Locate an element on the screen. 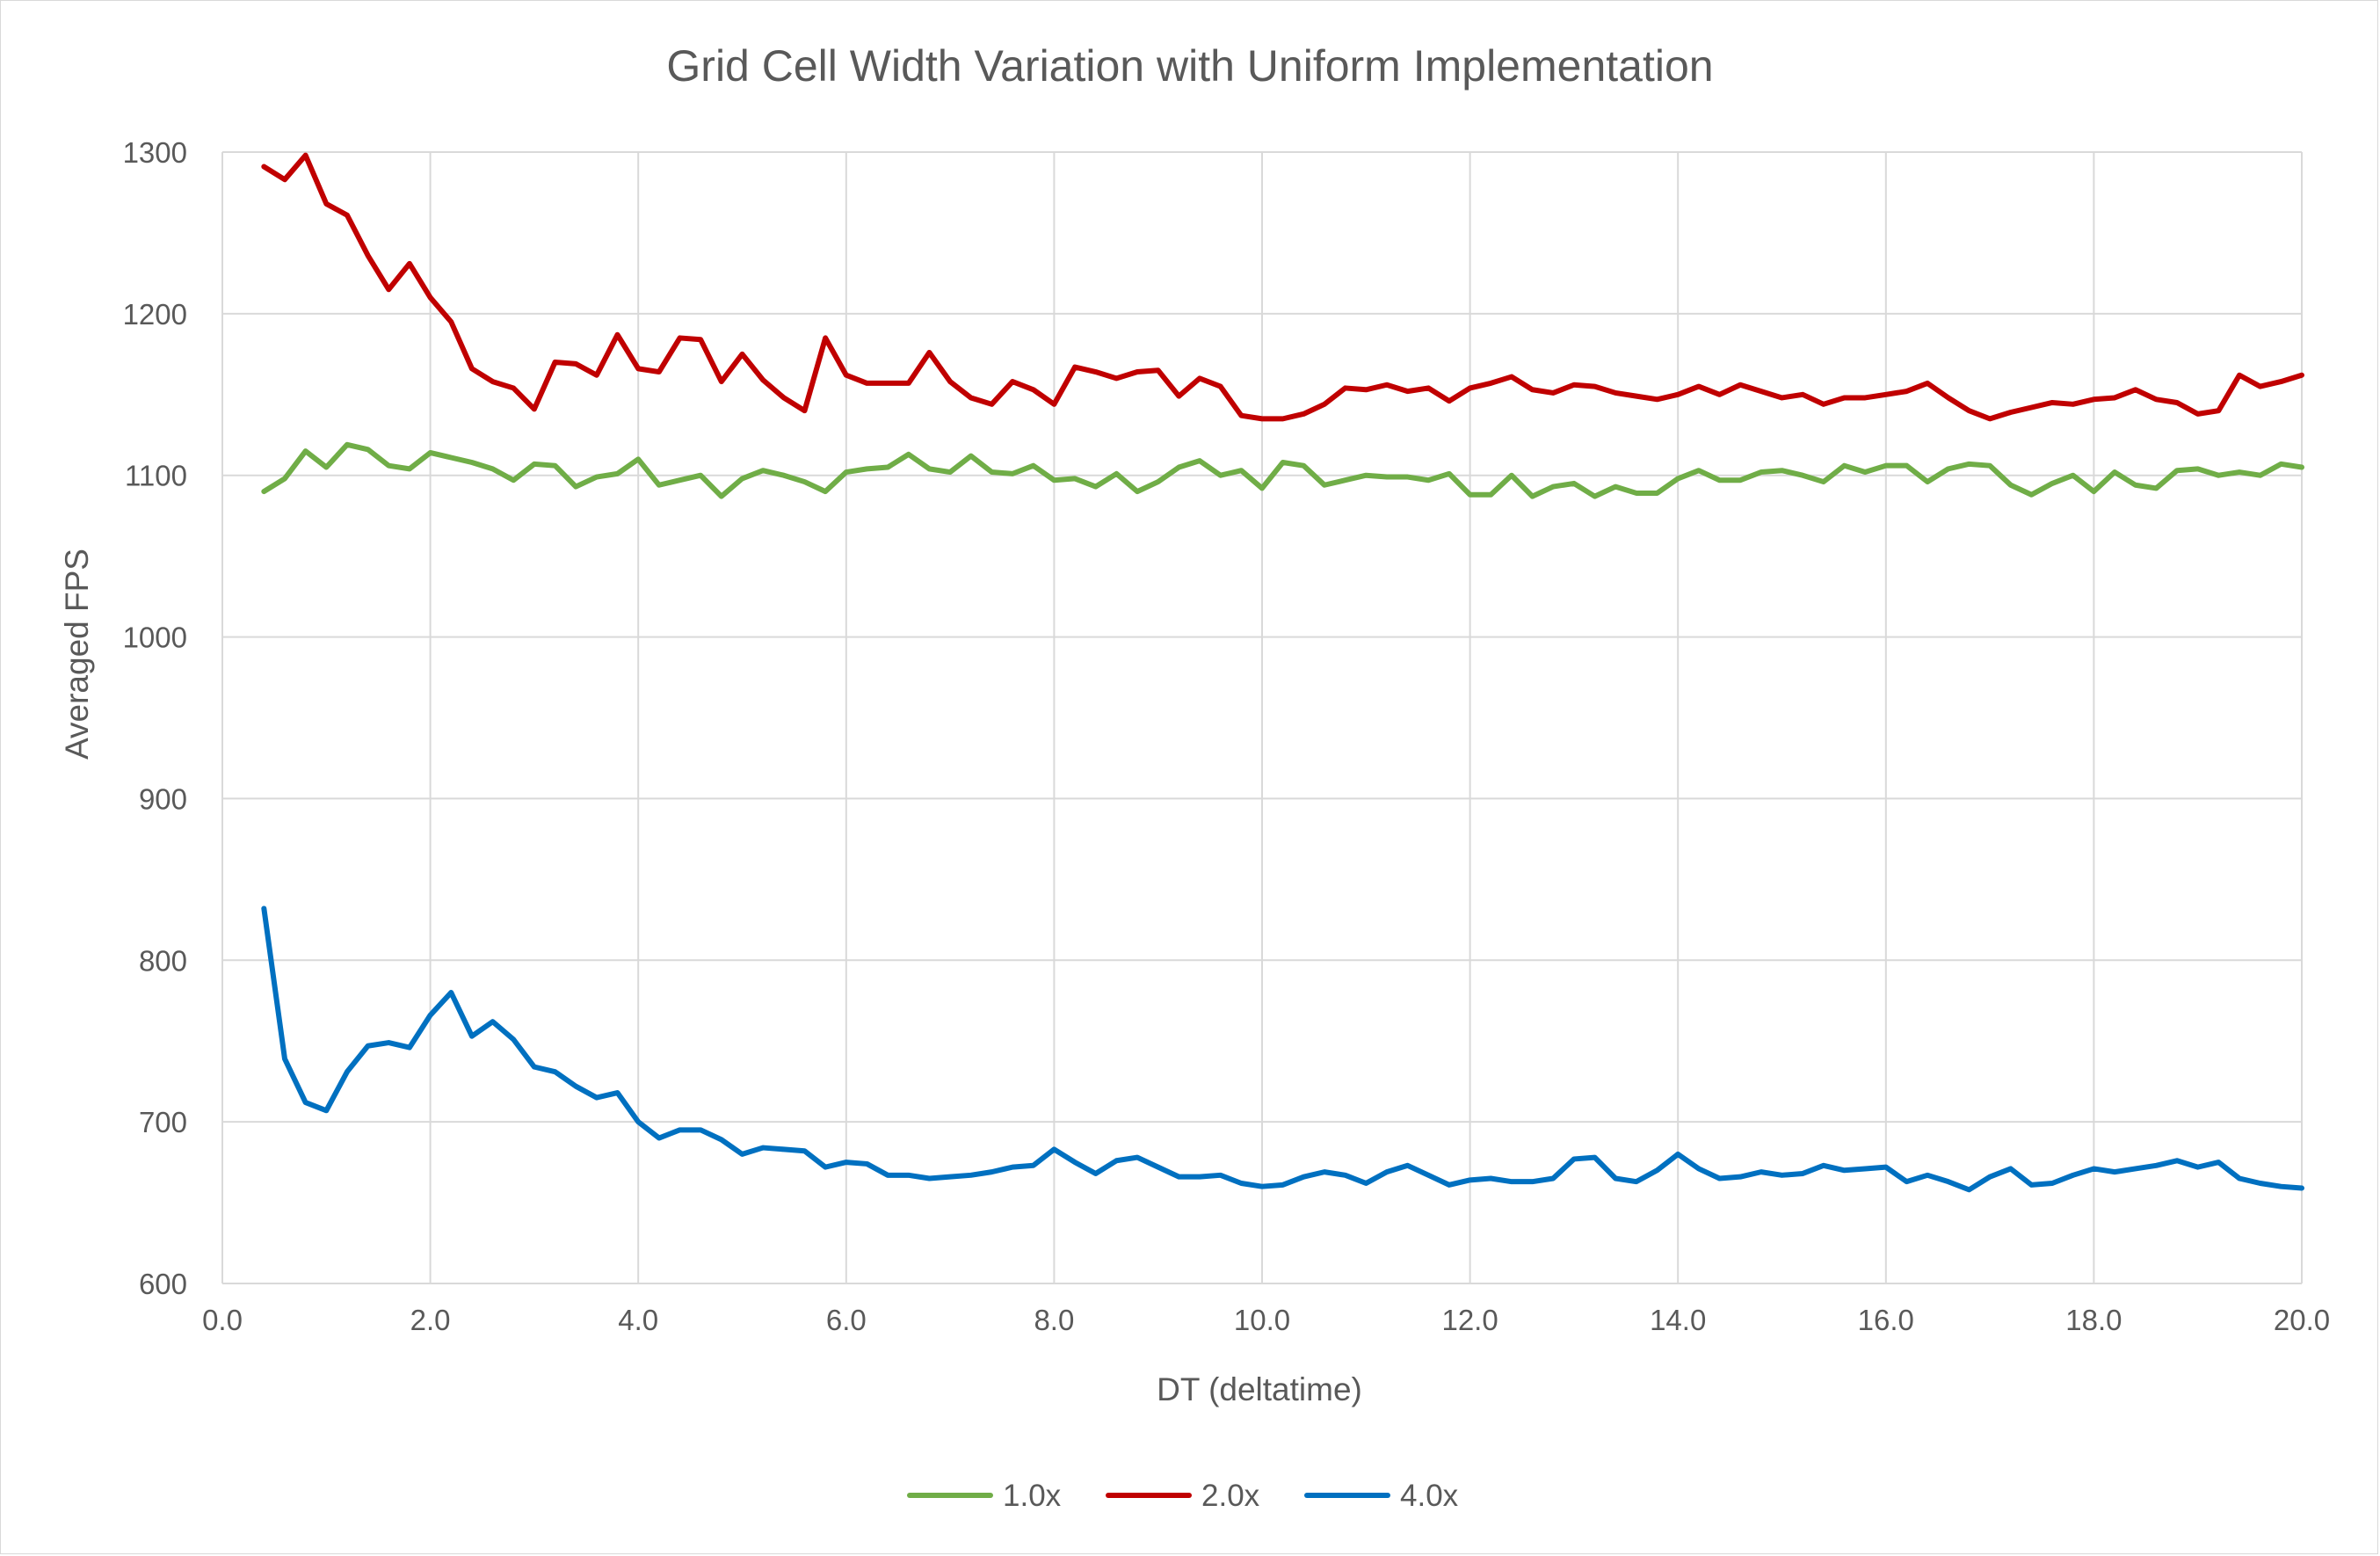  legend-label: 2.0x is located at coordinates (1230, 1496).